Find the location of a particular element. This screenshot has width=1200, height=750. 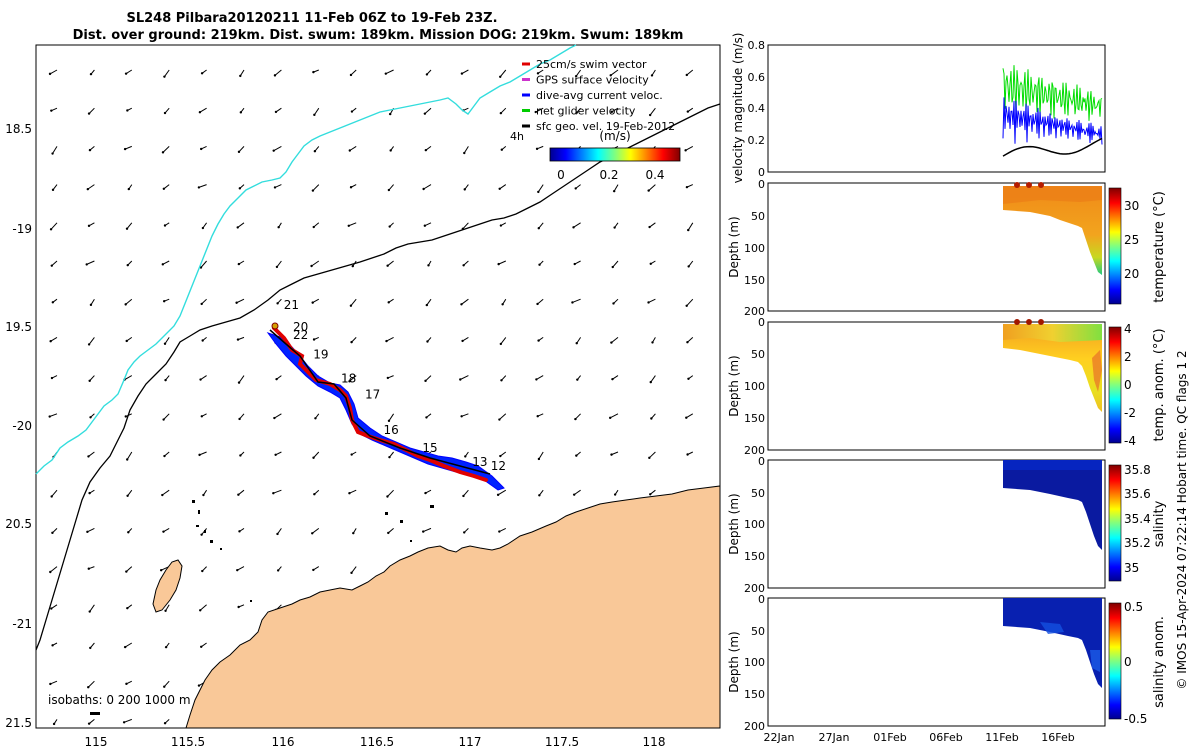

salanom-y-tick: 50 is located at coordinates (758, 631).